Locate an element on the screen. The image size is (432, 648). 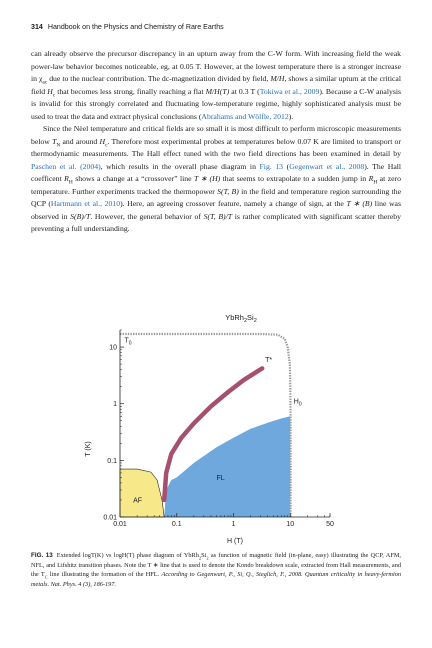
tstar-label: T* is located at coordinates (268, 360).